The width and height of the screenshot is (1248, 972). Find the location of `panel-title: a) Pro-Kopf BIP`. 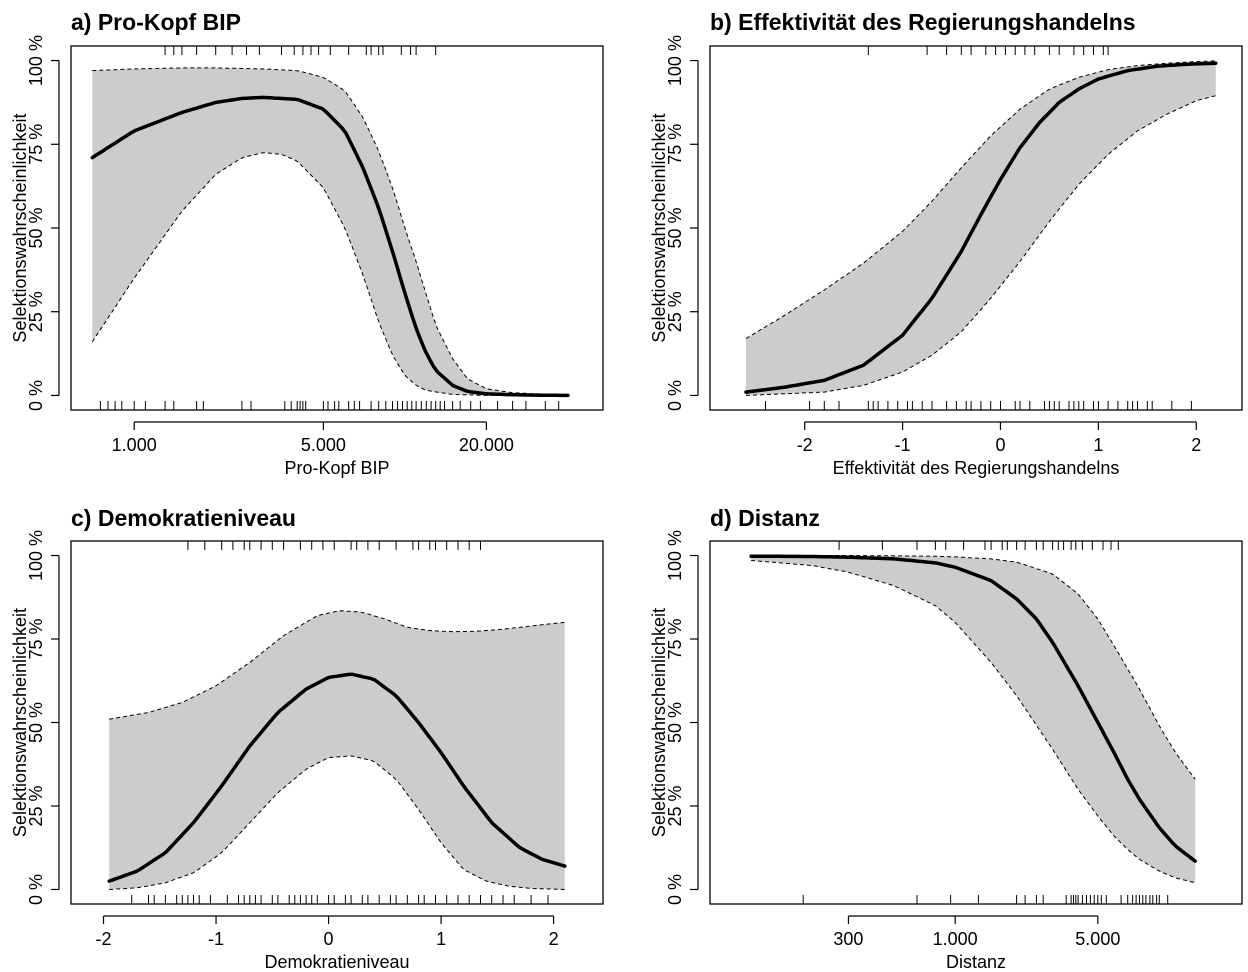

panel-title: a) Pro-Kopf BIP is located at coordinates (156, 22).